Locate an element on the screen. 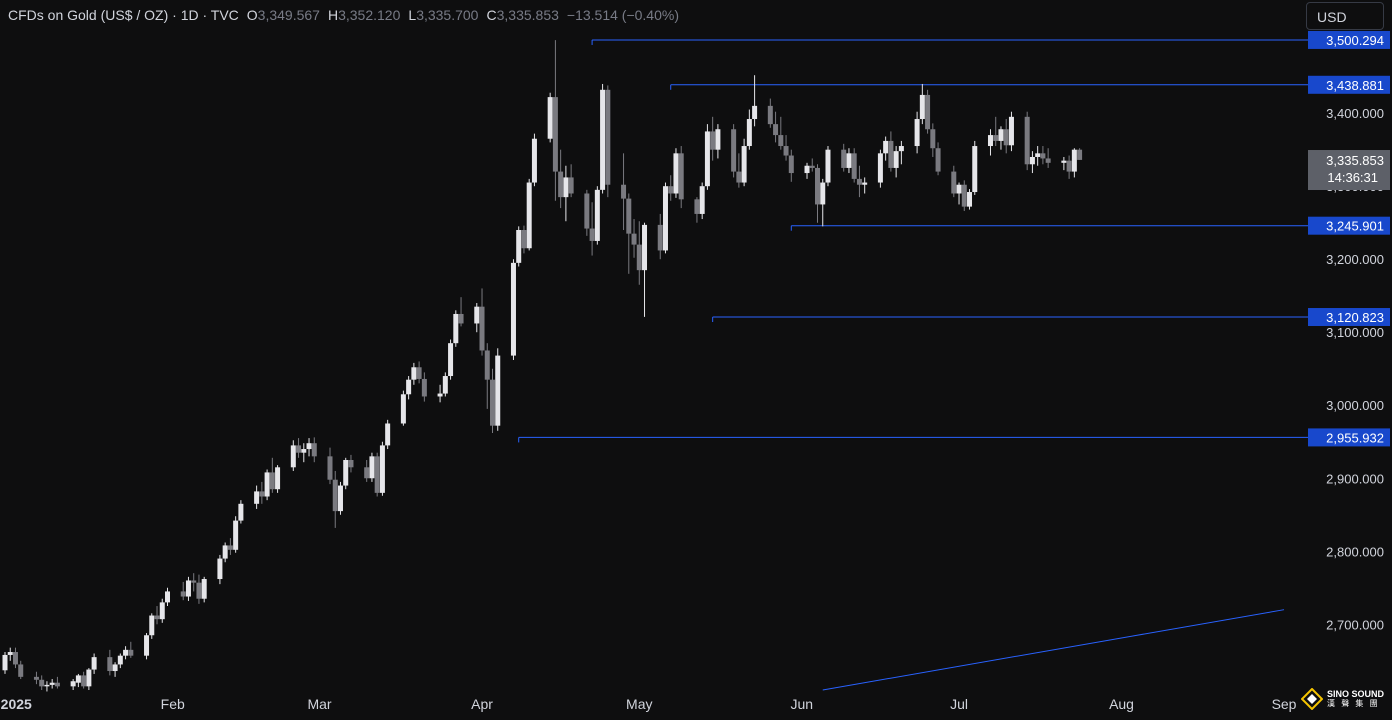 The width and height of the screenshot is (1392, 720). price-tick-label: 3,000.000 is located at coordinates (1355, 405).